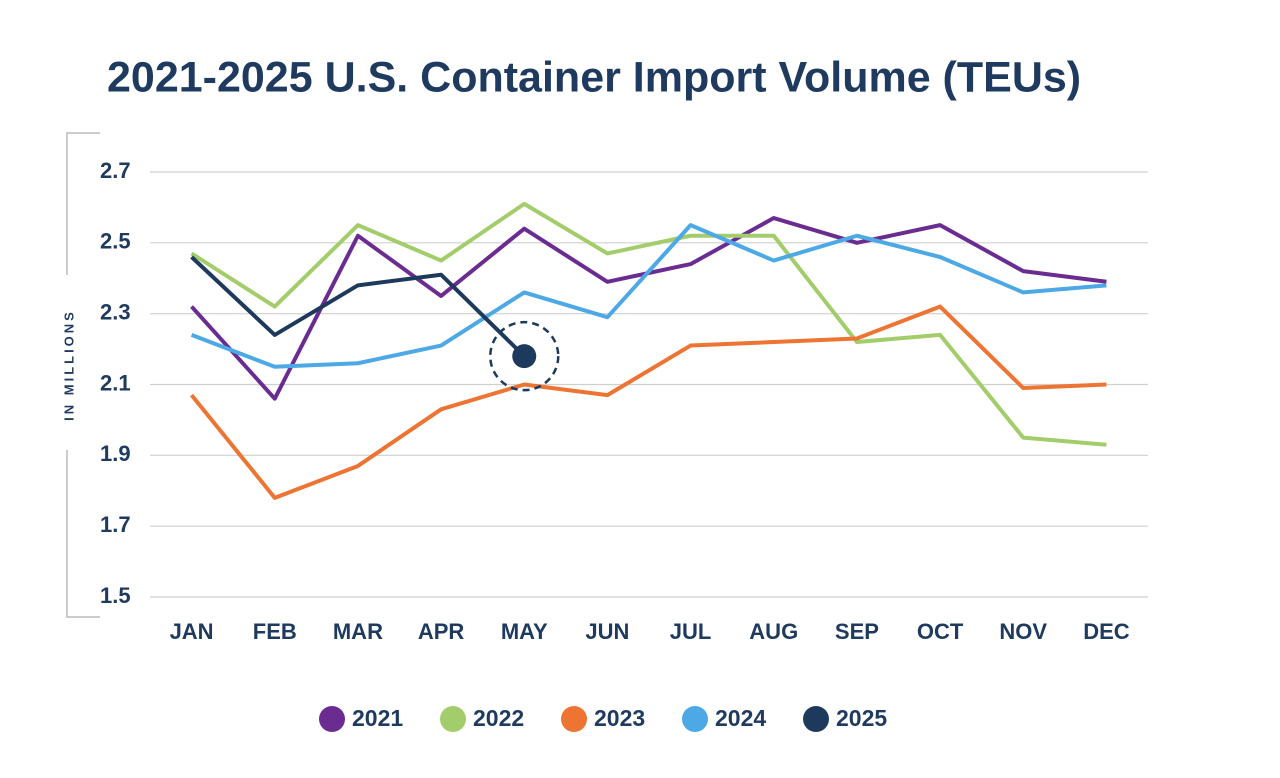 The image size is (1280, 778). Describe the element at coordinates (861, 718) in the screenshot. I see `legend-label: 2025` at that location.